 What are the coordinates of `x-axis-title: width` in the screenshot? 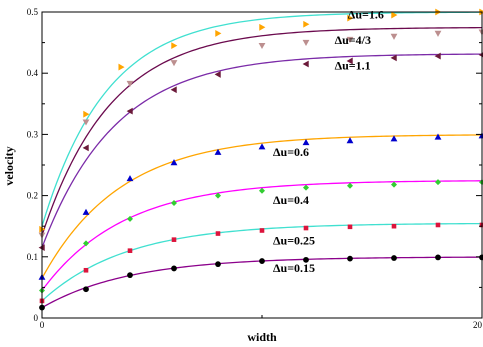 It's located at (262, 337).